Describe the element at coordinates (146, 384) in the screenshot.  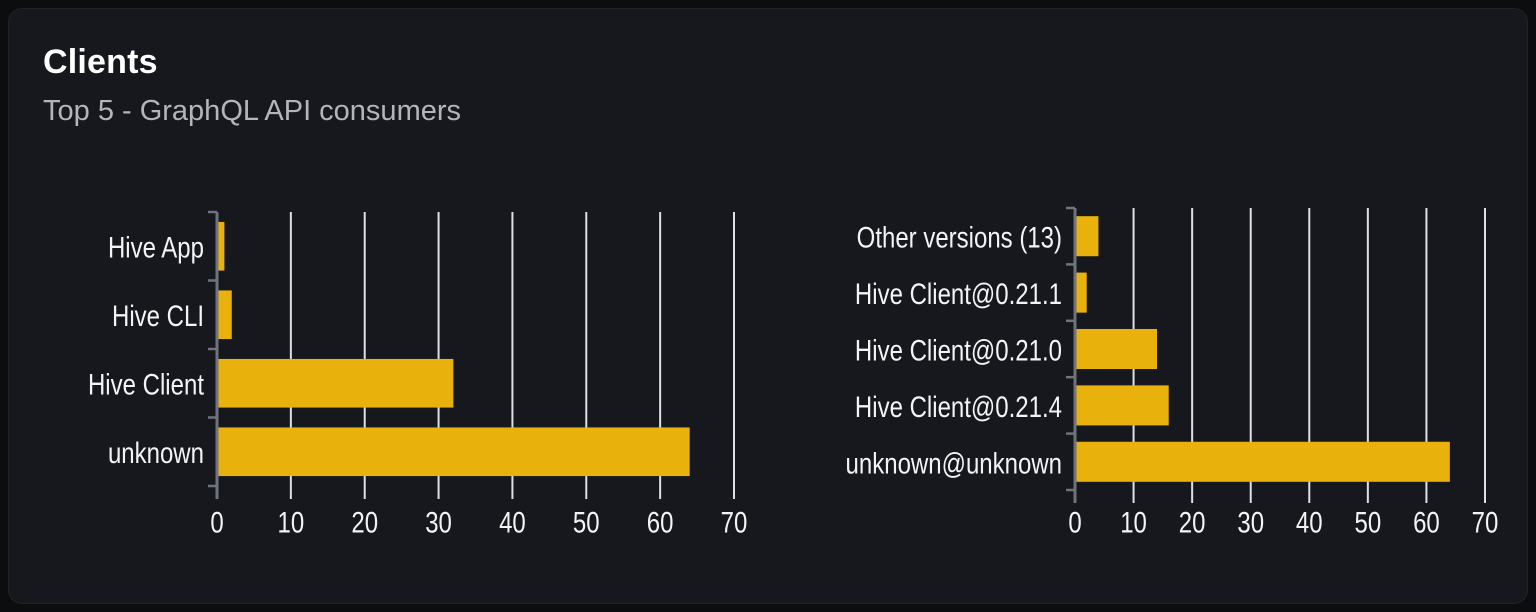
I see `category-label: Hive Client` at that location.